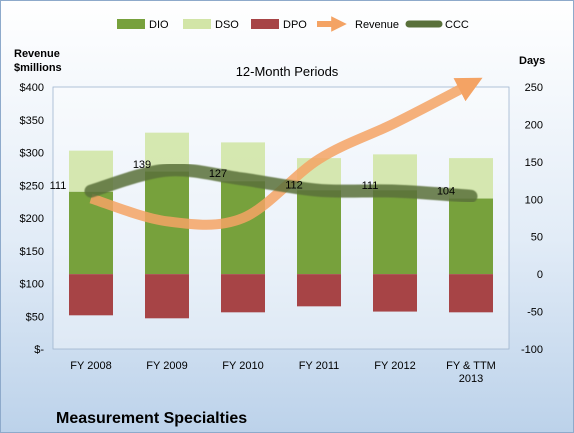 The width and height of the screenshot is (574, 433). Describe the element at coordinates (32, 88) in the screenshot. I see `y-left-tick-label: $400` at that location.